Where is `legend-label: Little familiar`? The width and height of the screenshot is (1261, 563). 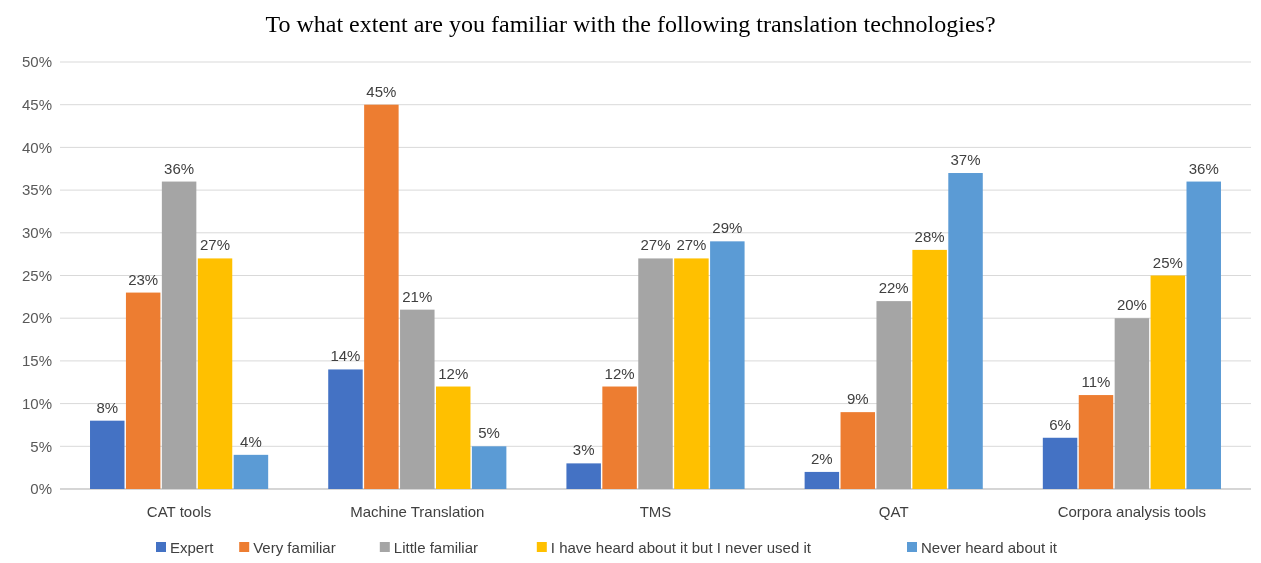
legend-label: Little familiar is located at coordinates (435, 547).